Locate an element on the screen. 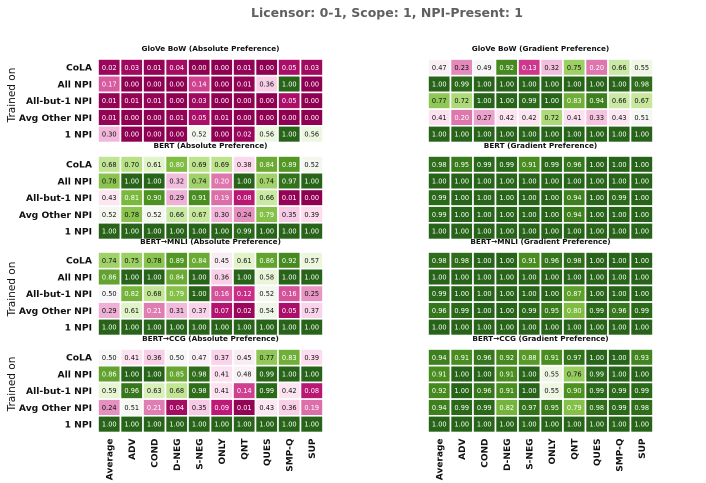 This screenshot has height=483, width=706. column-label: COND is located at coordinates (155, 453).